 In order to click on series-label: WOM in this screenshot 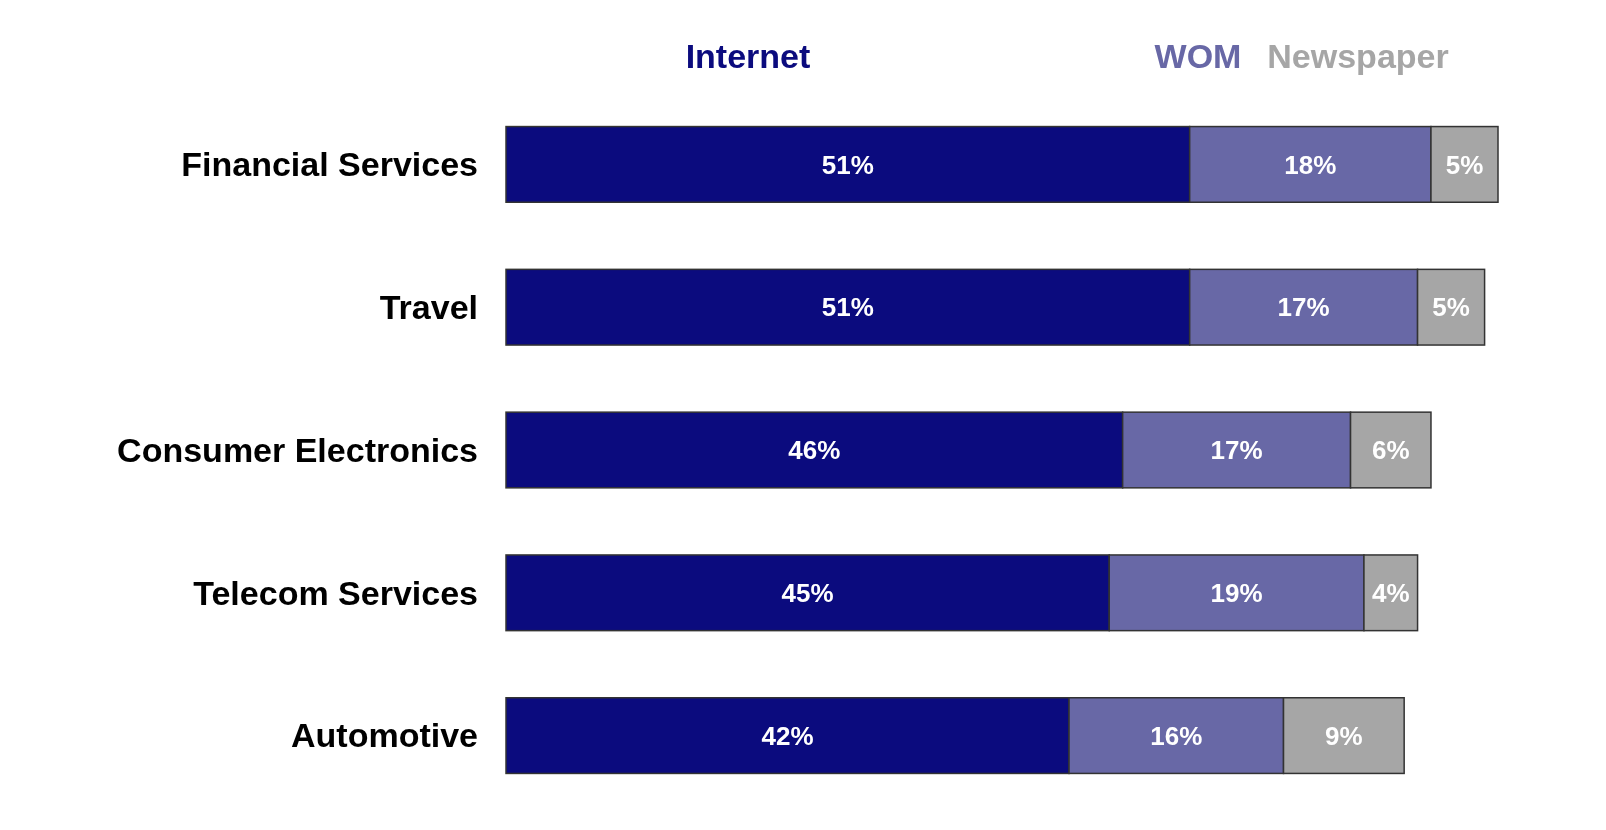, I will do `click(1198, 55)`.